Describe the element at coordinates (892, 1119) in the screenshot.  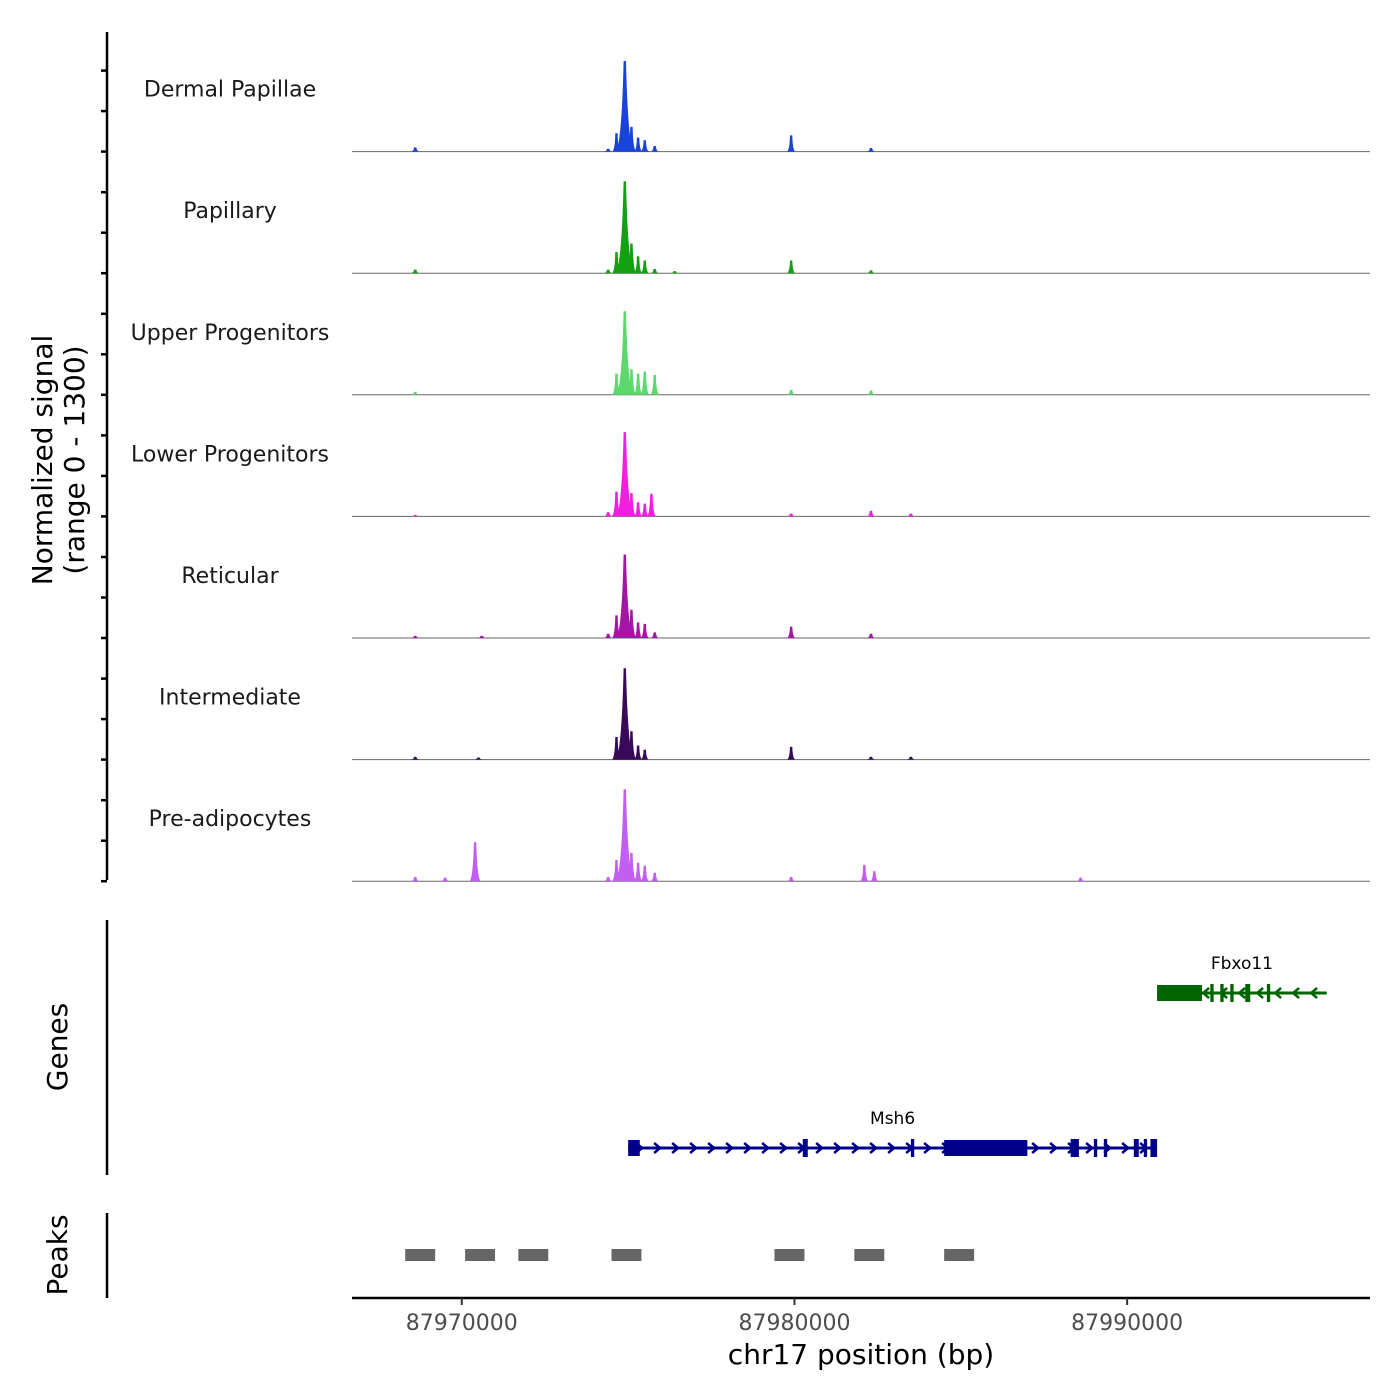
I see `gene-label: Msh6` at that location.